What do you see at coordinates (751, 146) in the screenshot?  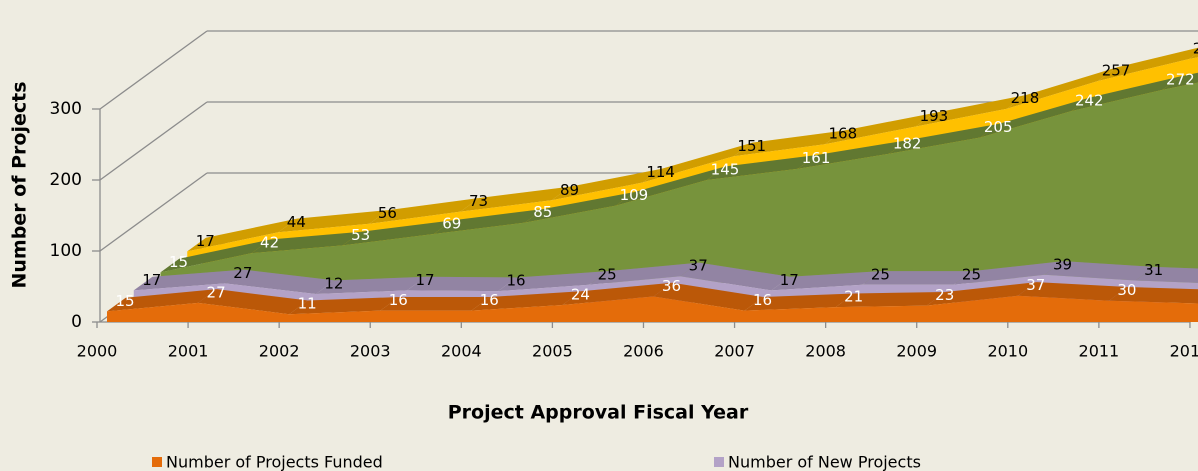 I see `data-label: 151` at bounding box center [751, 146].